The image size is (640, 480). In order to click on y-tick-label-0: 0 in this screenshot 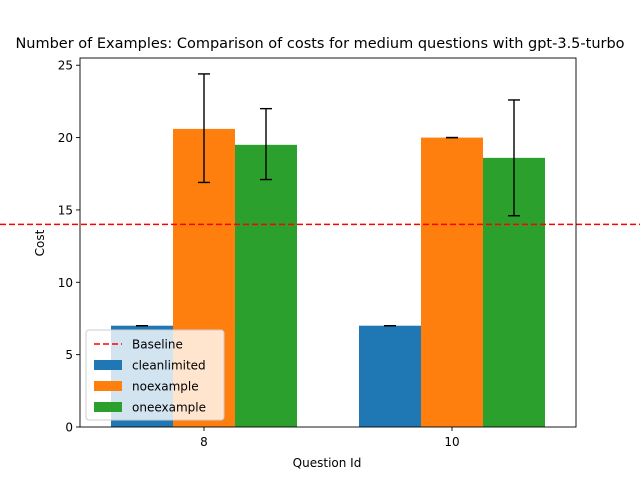, I will do `click(69, 428)`.